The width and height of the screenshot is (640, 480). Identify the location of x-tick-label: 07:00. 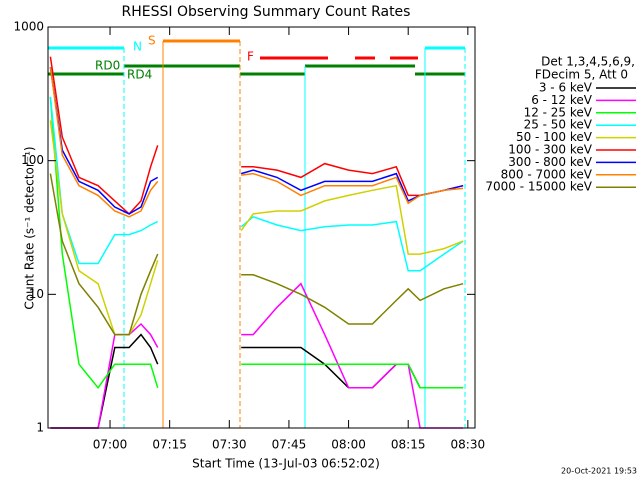
(110, 445).